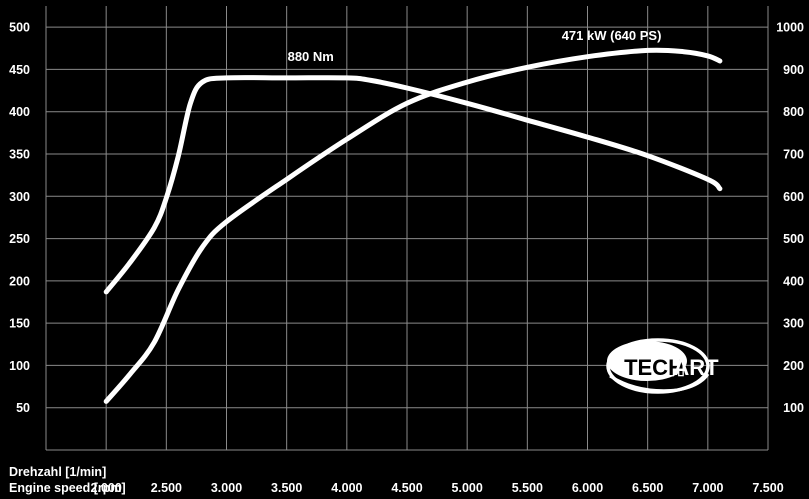 This screenshot has width=809, height=499. I want to click on annotation-label: 471 kW (640 PS), so click(612, 35).